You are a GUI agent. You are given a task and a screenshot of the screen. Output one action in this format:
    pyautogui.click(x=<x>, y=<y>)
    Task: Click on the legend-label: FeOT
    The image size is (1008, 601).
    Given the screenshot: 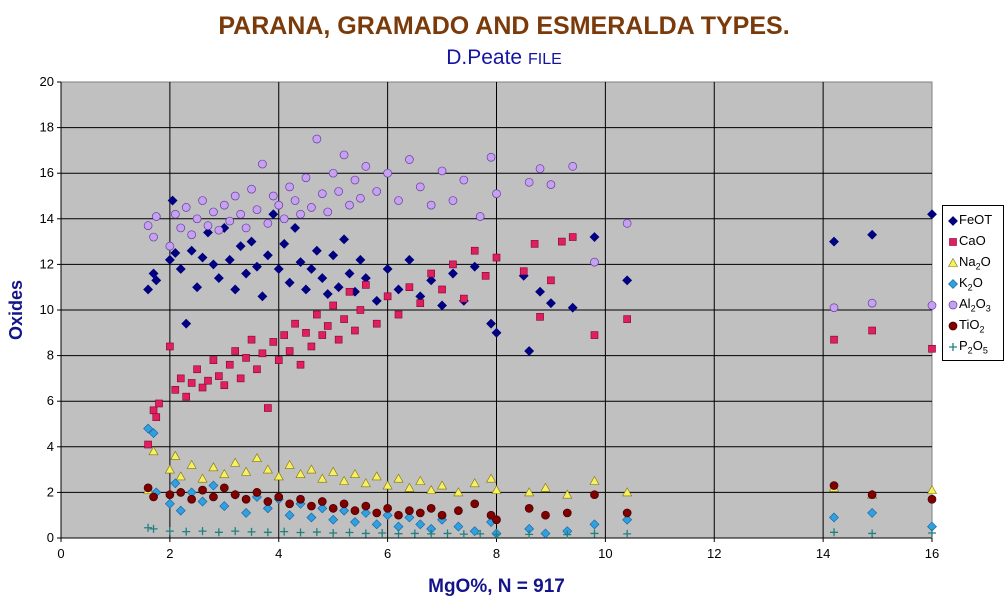 What is the action you would take?
    pyautogui.click(x=976, y=219)
    